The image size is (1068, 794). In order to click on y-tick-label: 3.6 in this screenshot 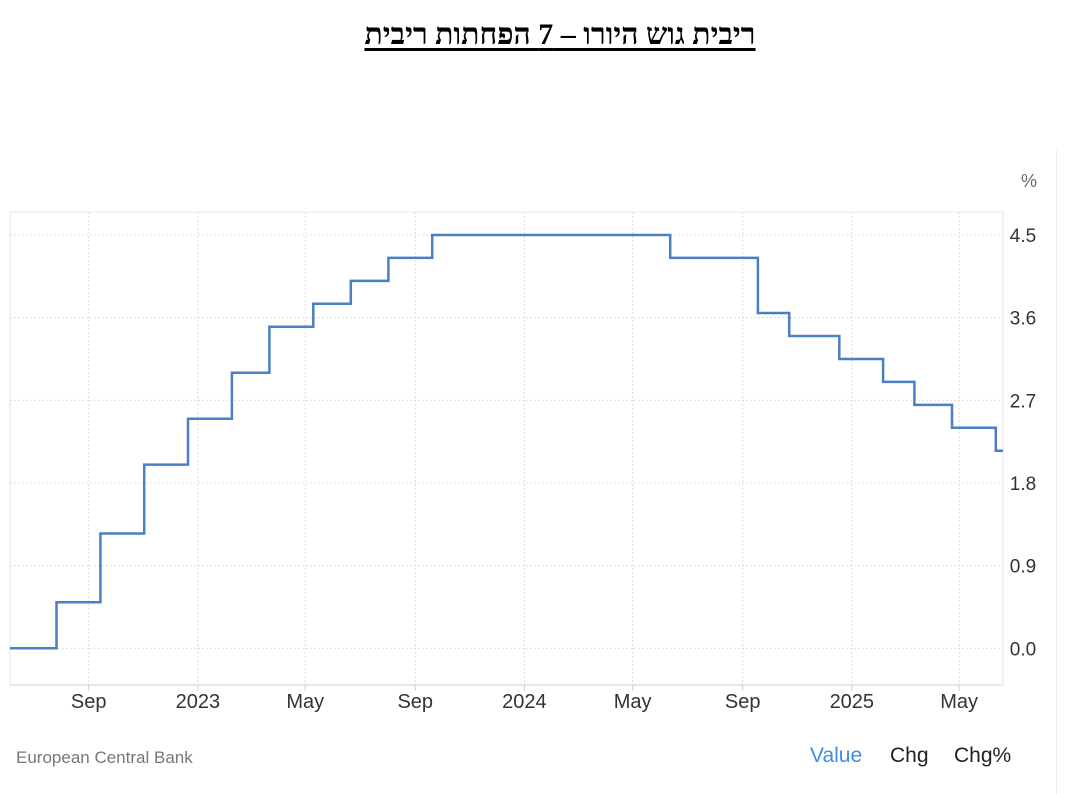, I will do `click(1023, 319)`.